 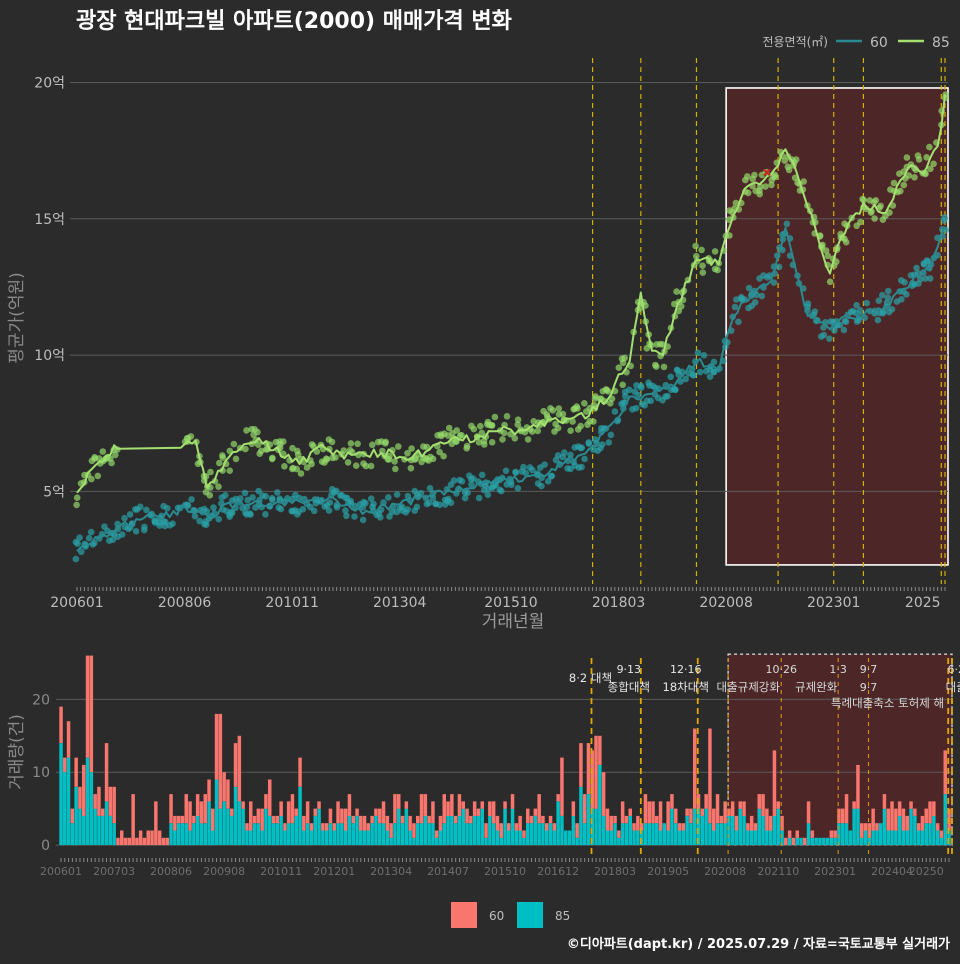 I want to click on bottom-x-tick-label: 201803, so click(x=615, y=871).